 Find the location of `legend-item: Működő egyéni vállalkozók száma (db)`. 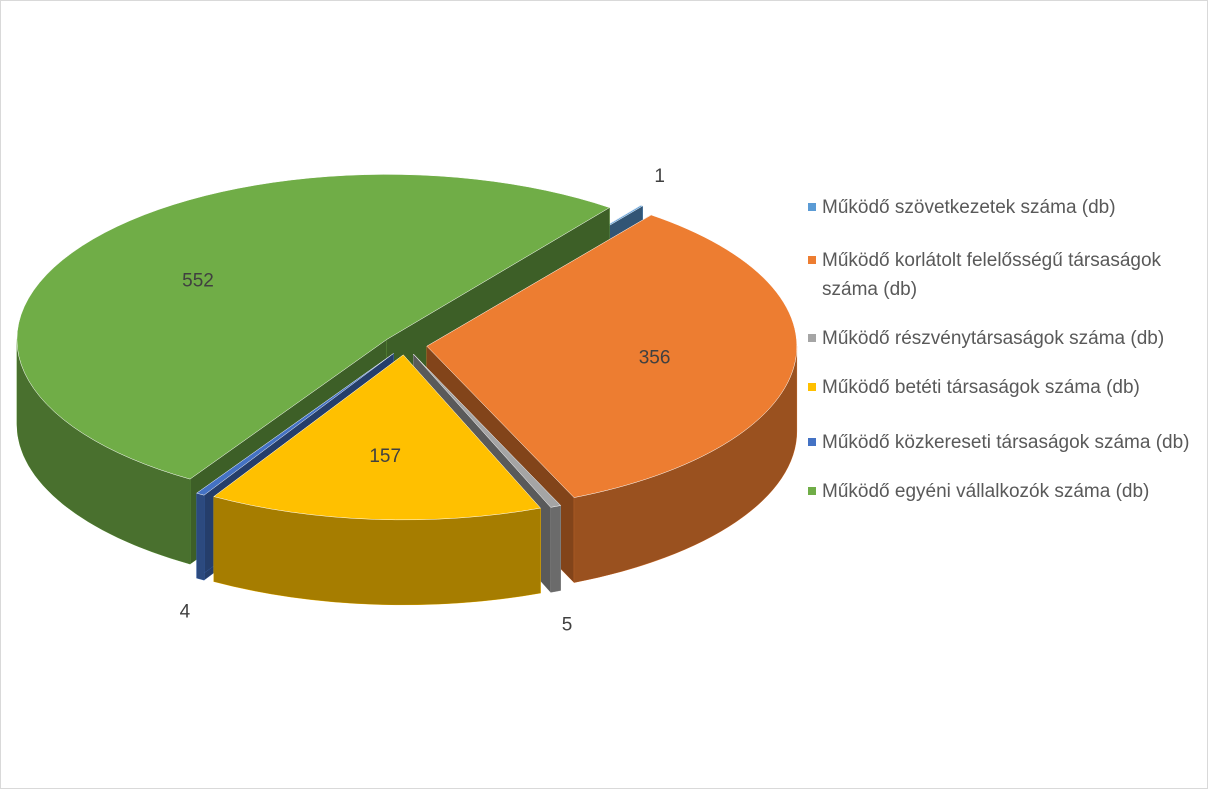

legend-item: Működő egyéni vállalkozók száma (db) is located at coordinates (1003, 491).